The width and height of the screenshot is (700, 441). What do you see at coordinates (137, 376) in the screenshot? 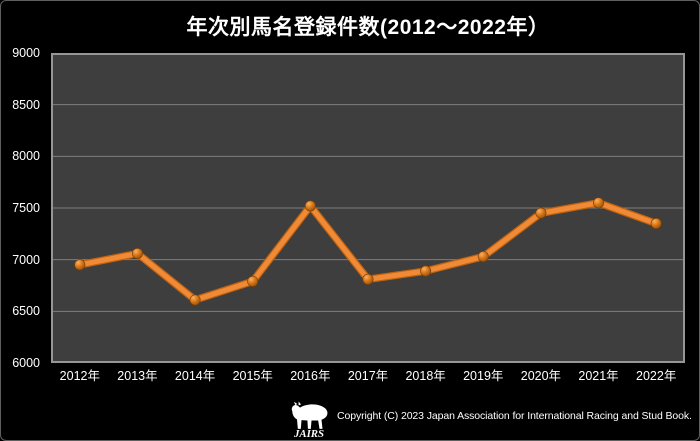
I see `x-axis-label: 2013年` at bounding box center [137, 376].